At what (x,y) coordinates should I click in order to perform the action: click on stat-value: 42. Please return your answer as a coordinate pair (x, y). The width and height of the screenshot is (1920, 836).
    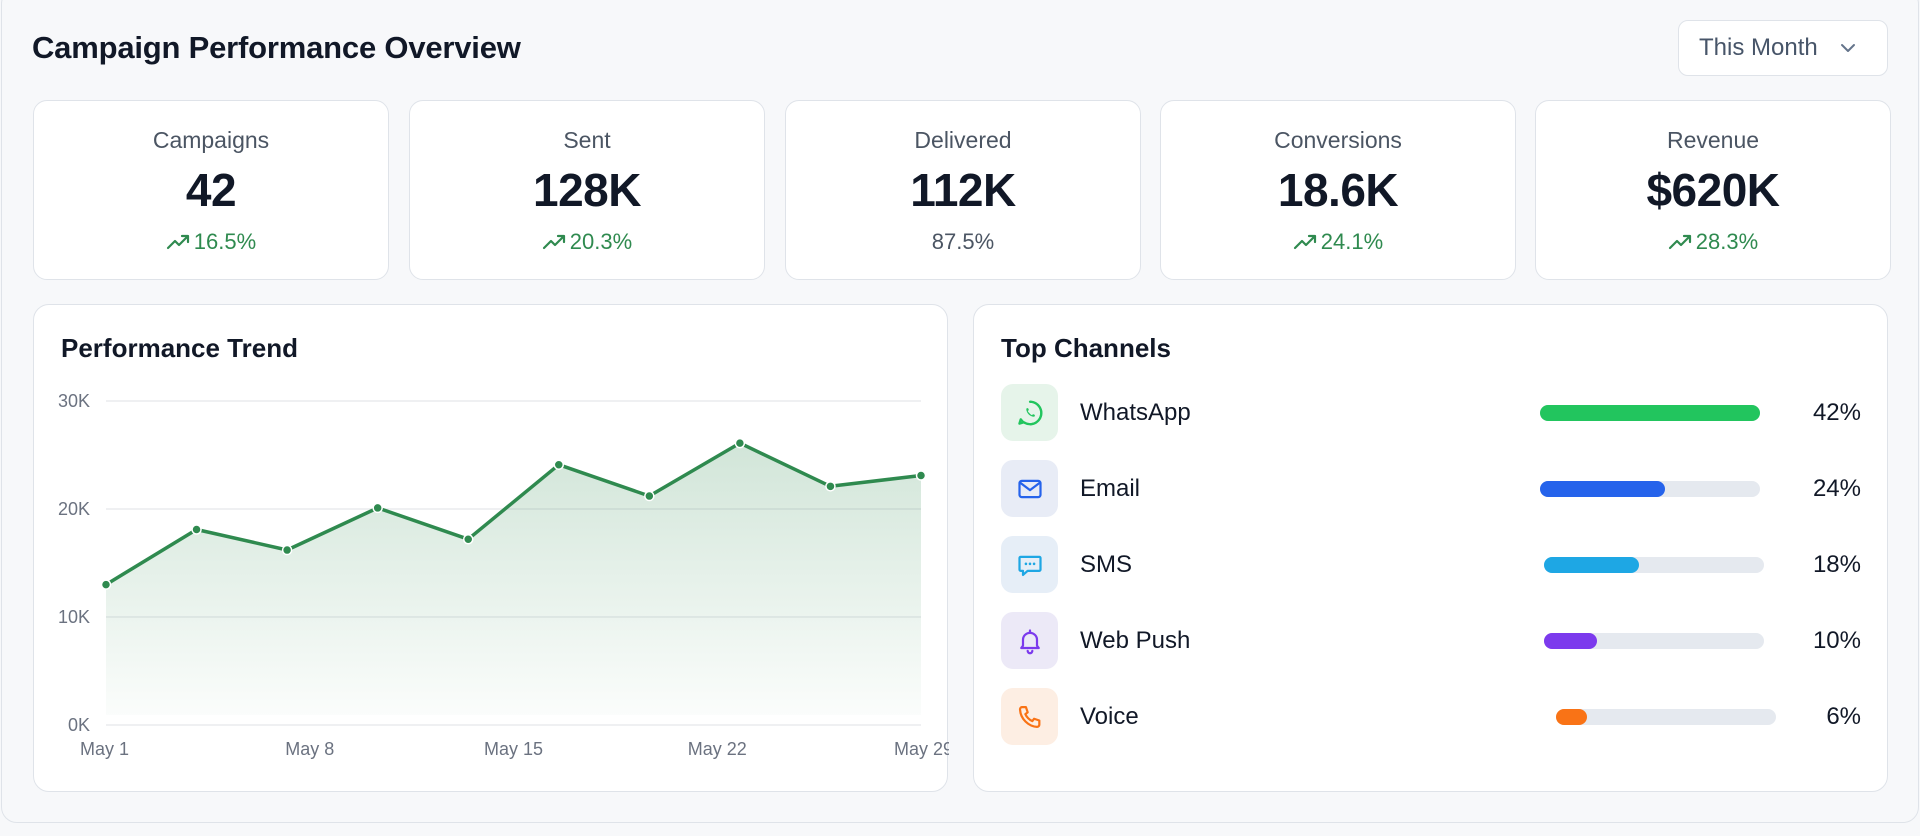
    Looking at the image, I should click on (211, 190).